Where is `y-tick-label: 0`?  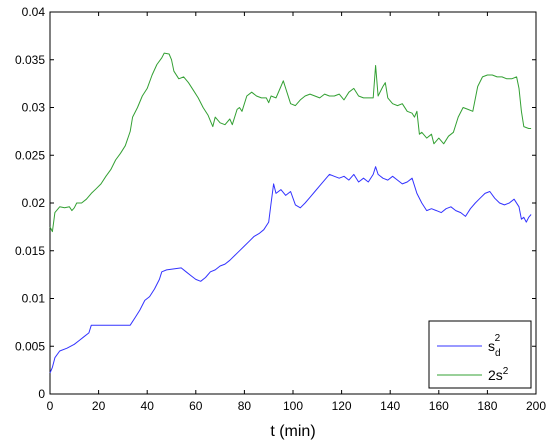 y-tick-label: 0 is located at coordinates (41, 394).